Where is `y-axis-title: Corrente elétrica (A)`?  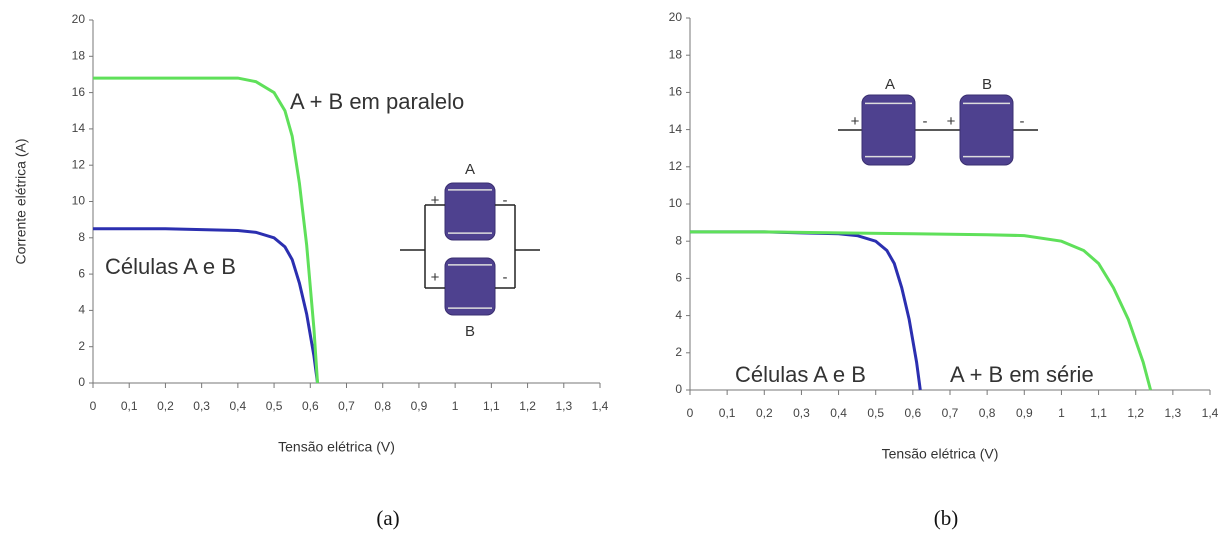 y-axis-title: Corrente elétrica (A) is located at coordinates (21, 201).